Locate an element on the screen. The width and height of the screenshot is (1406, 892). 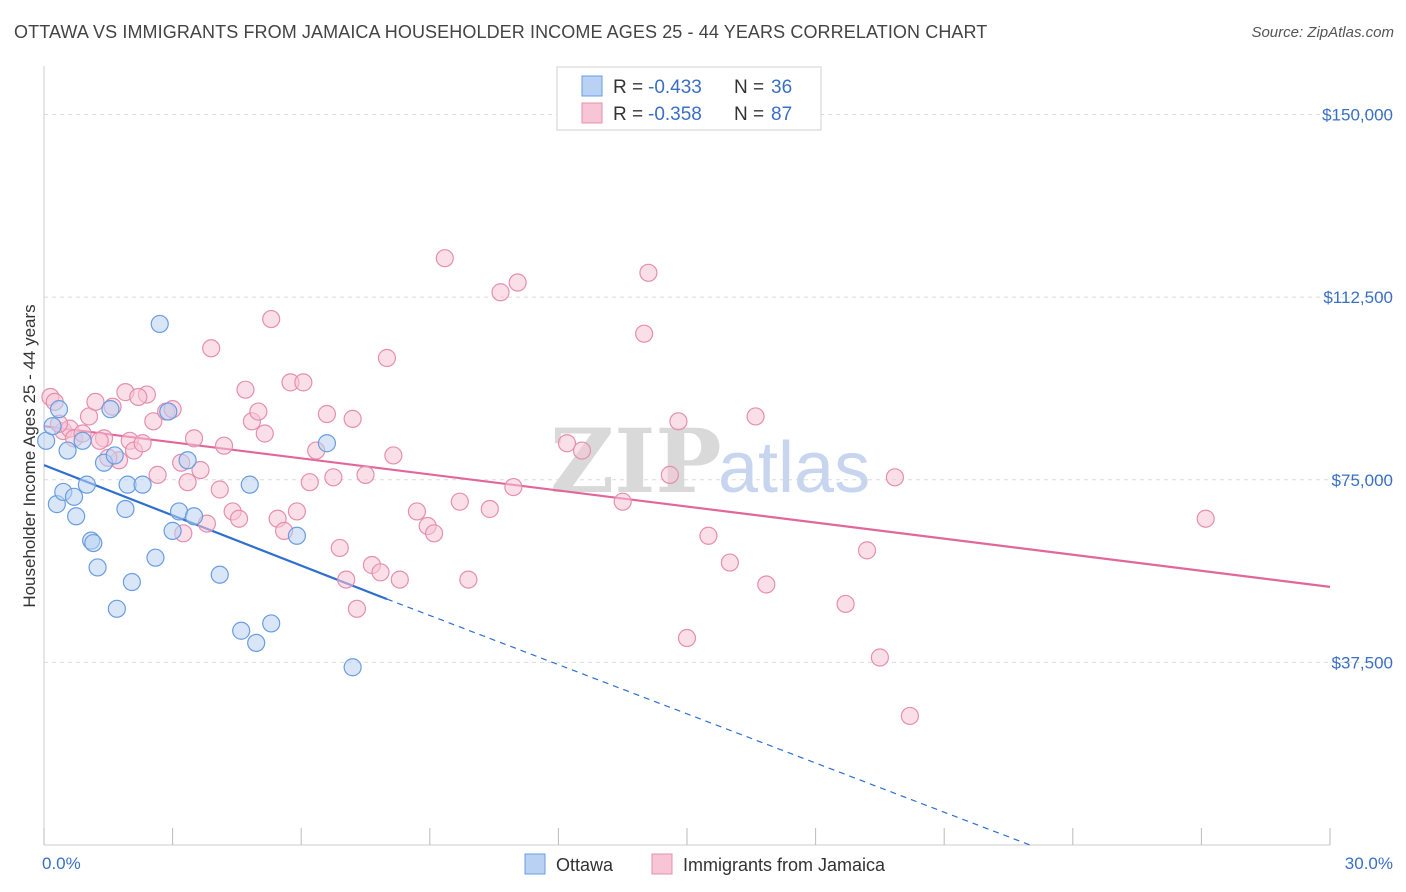
x-tick-label: 0.0% is located at coordinates (61, 863).